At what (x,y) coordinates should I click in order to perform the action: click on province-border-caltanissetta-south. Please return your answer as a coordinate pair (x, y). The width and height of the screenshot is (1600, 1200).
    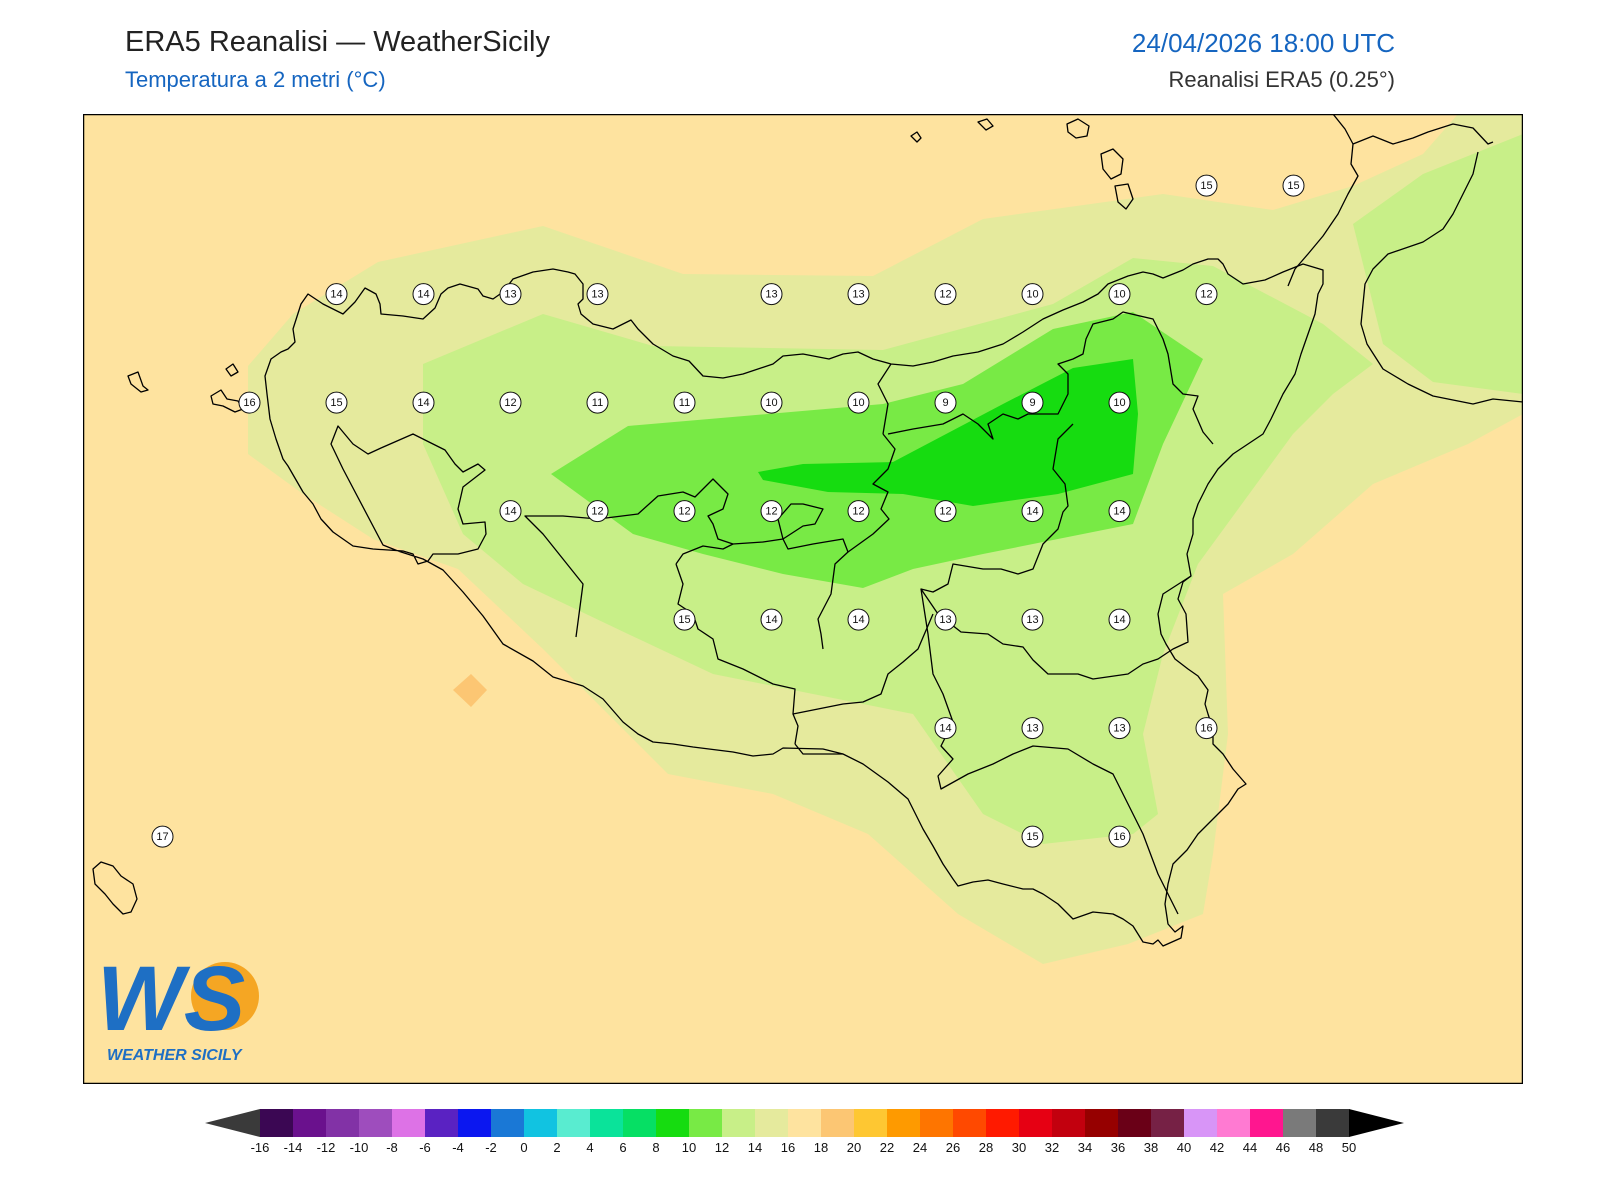
    Looking at the image, I should click on (863, 684).